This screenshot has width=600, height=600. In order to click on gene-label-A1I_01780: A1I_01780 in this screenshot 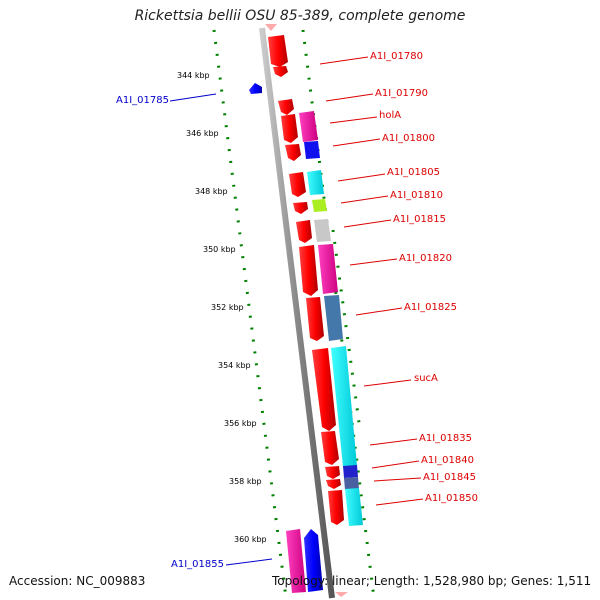, I will do `click(396, 56)`.